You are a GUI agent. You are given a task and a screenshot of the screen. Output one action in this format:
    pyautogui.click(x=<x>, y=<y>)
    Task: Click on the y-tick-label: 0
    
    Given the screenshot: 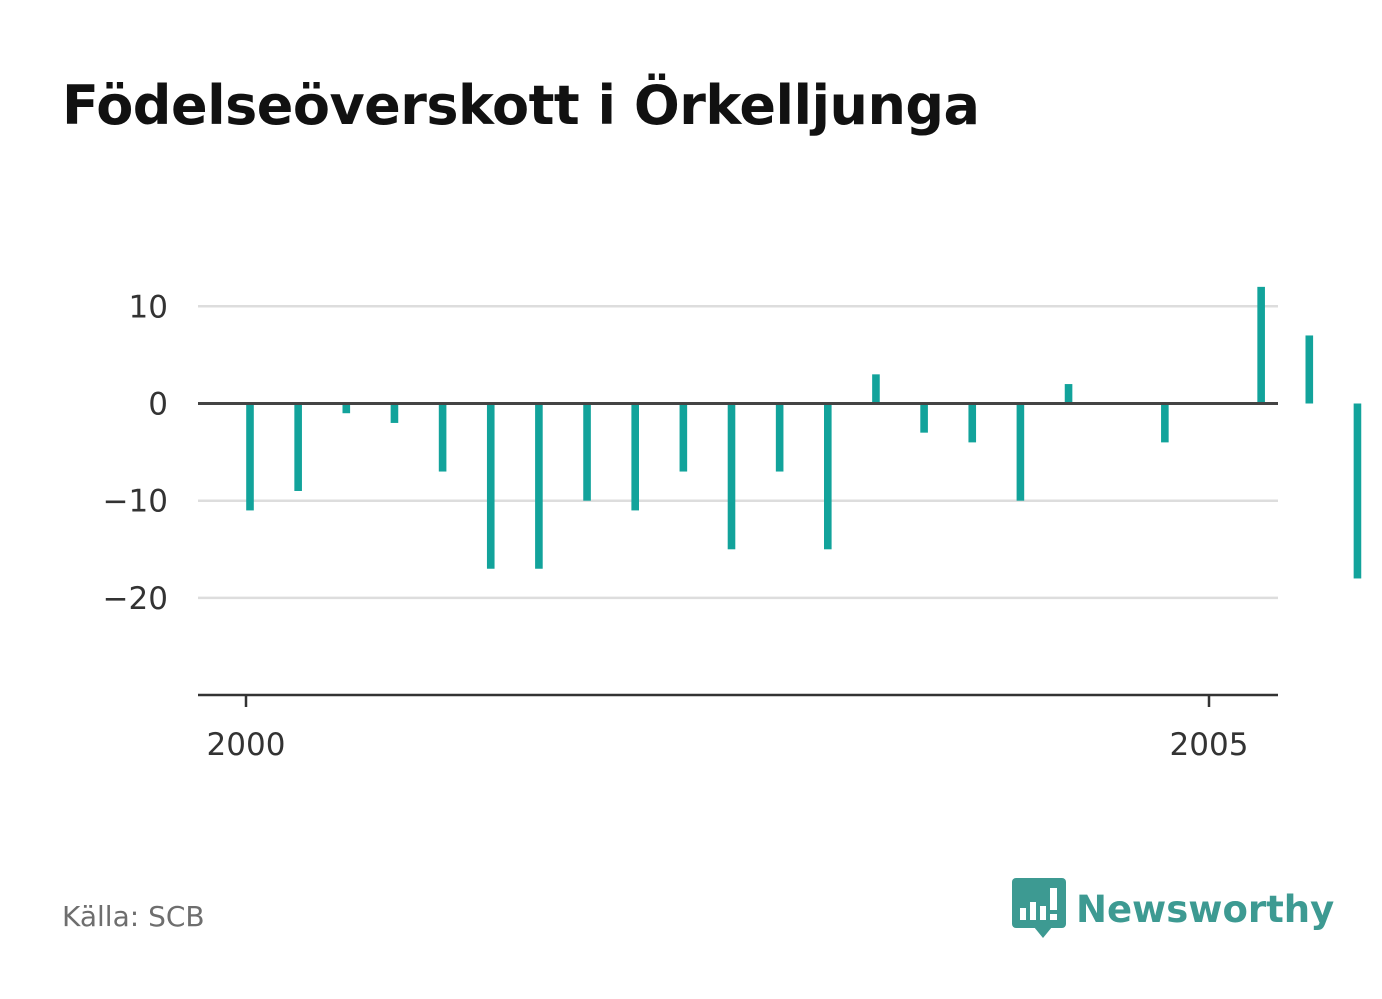 What is the action you would take?
    pyautogui.click(x=158, y=405)
    